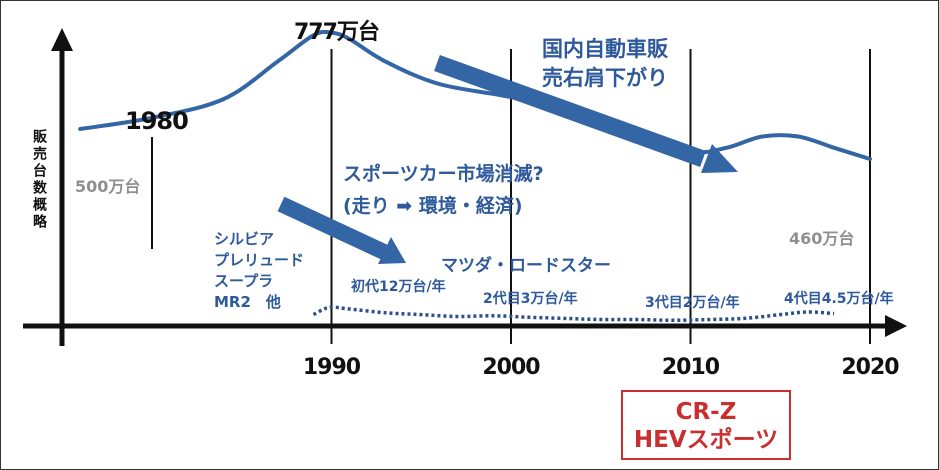 The image size is (939, 470). I want to click on crz-callout-subtitle: HEVスポーツ, so click(706, 440).